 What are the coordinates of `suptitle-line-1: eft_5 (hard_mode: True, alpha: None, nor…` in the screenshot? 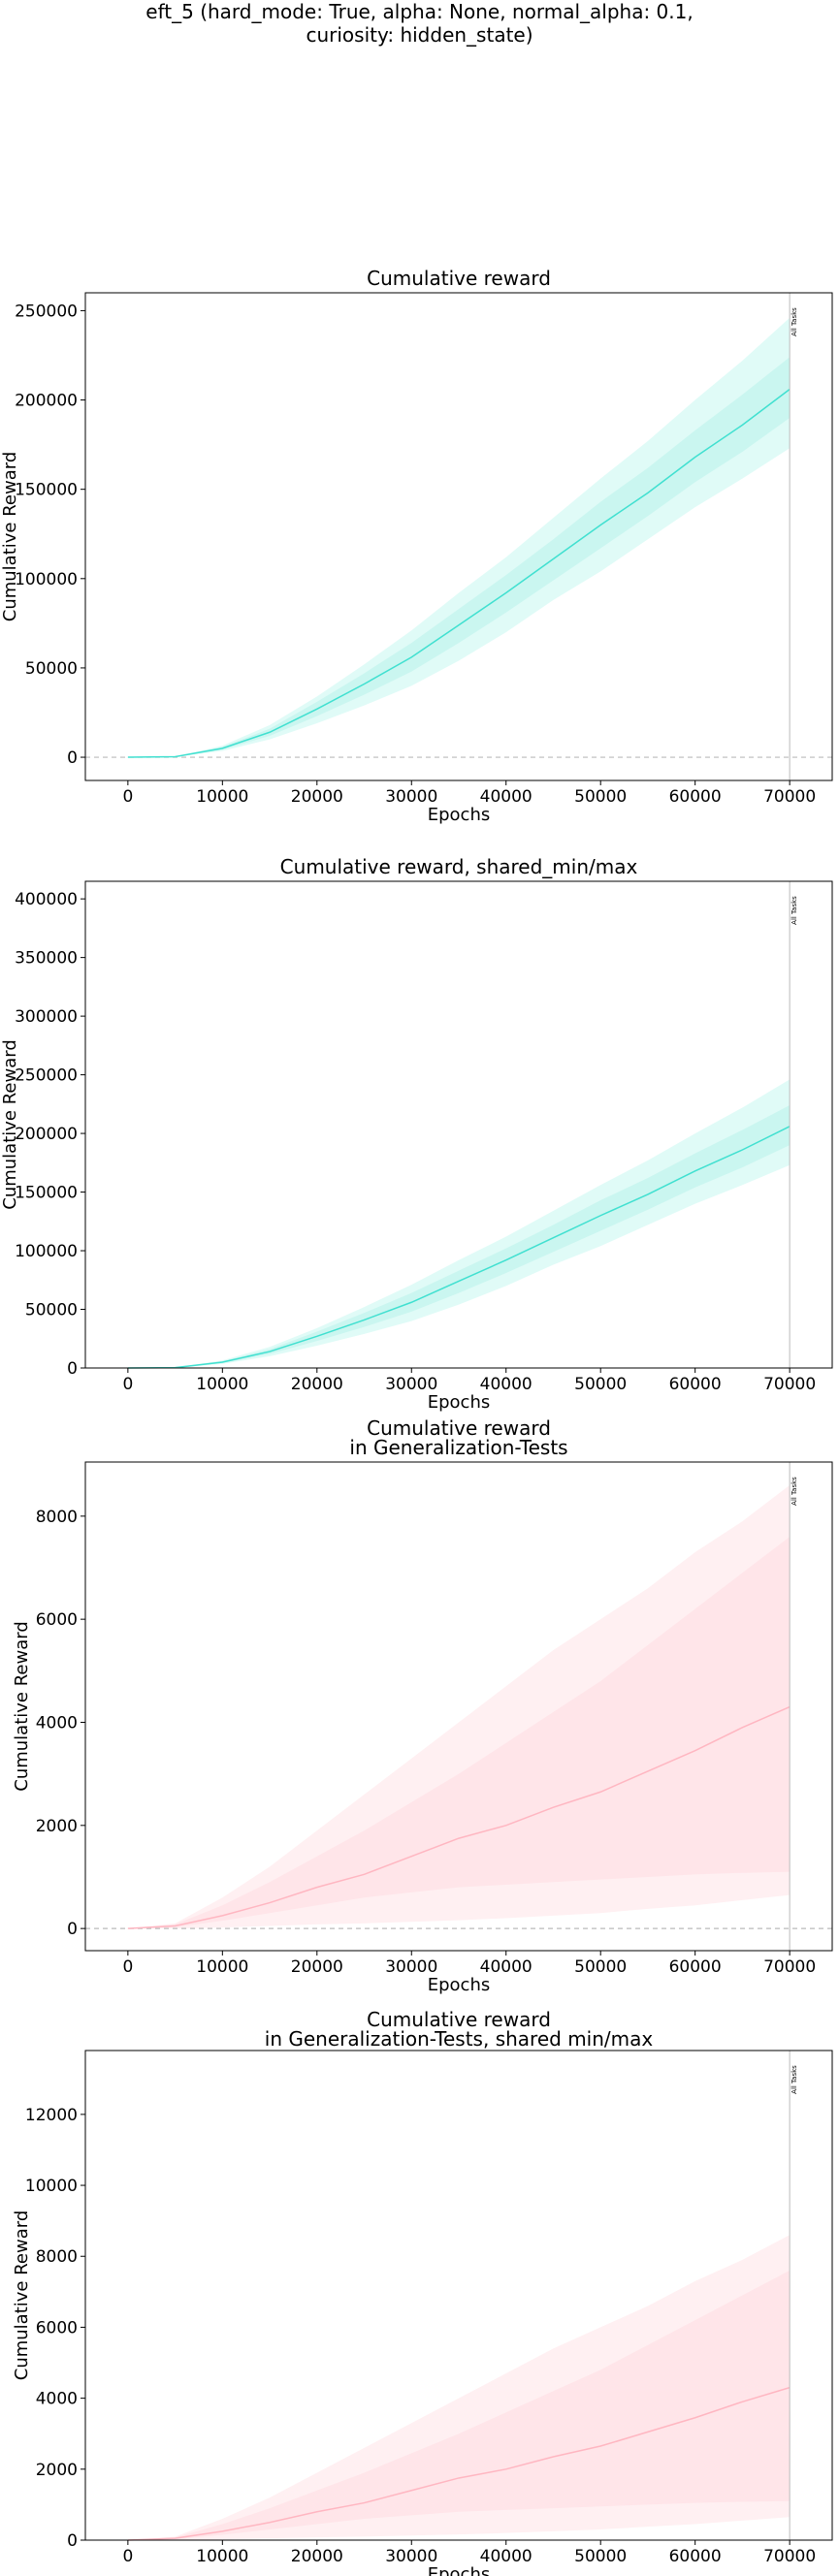 It's located at (419, 12).